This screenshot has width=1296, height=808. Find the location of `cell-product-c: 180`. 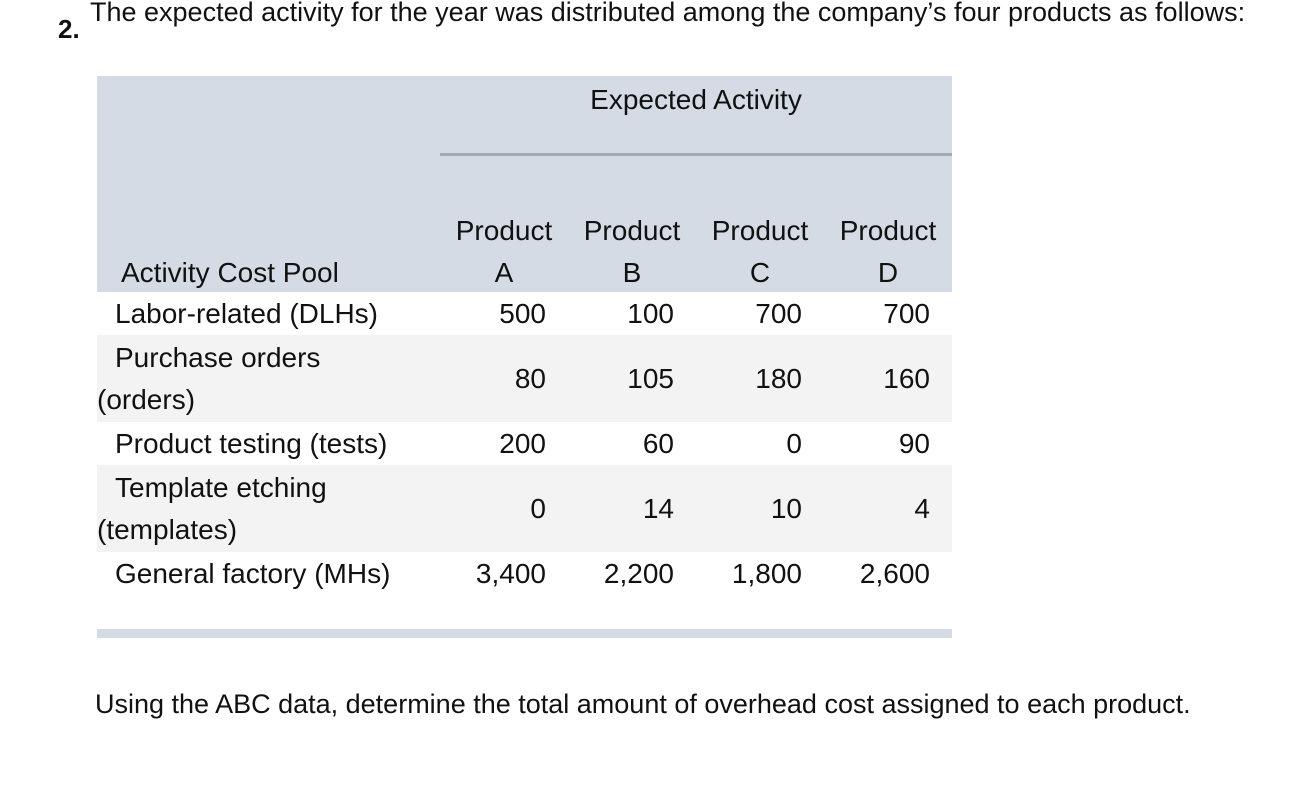

cell-product-c: 180 is located at coordinates (778, 378).